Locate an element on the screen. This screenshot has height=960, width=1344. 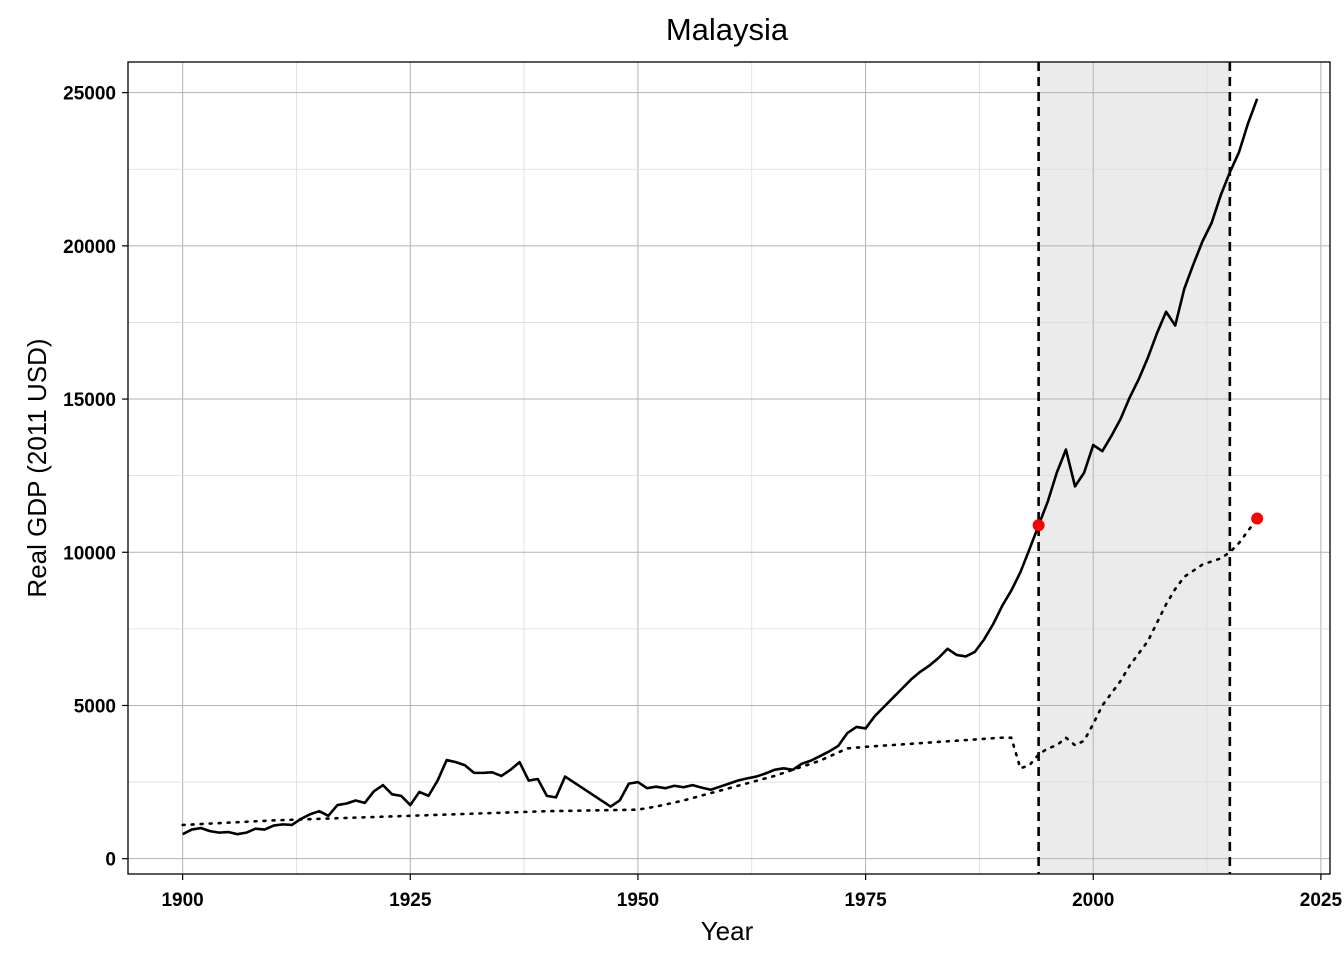
chart-title: Malaysia is located at coordinates (727, 29).